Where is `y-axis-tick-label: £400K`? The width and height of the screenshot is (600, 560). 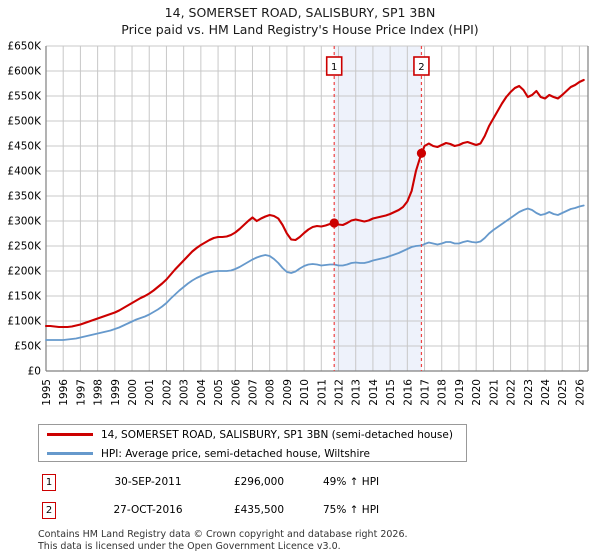 y-axis-tick-label: £400K is located at coordinates (24, 172).